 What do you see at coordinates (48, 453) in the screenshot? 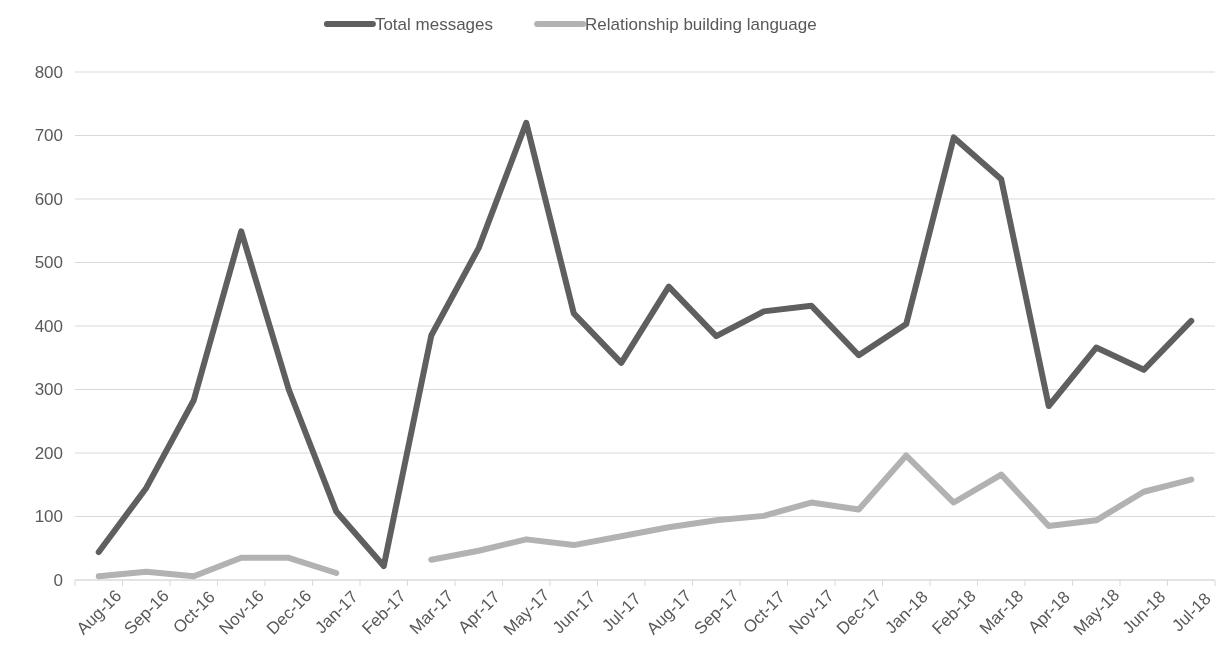
I see `y-tick-label: 200` at bounding box center [48, 453].